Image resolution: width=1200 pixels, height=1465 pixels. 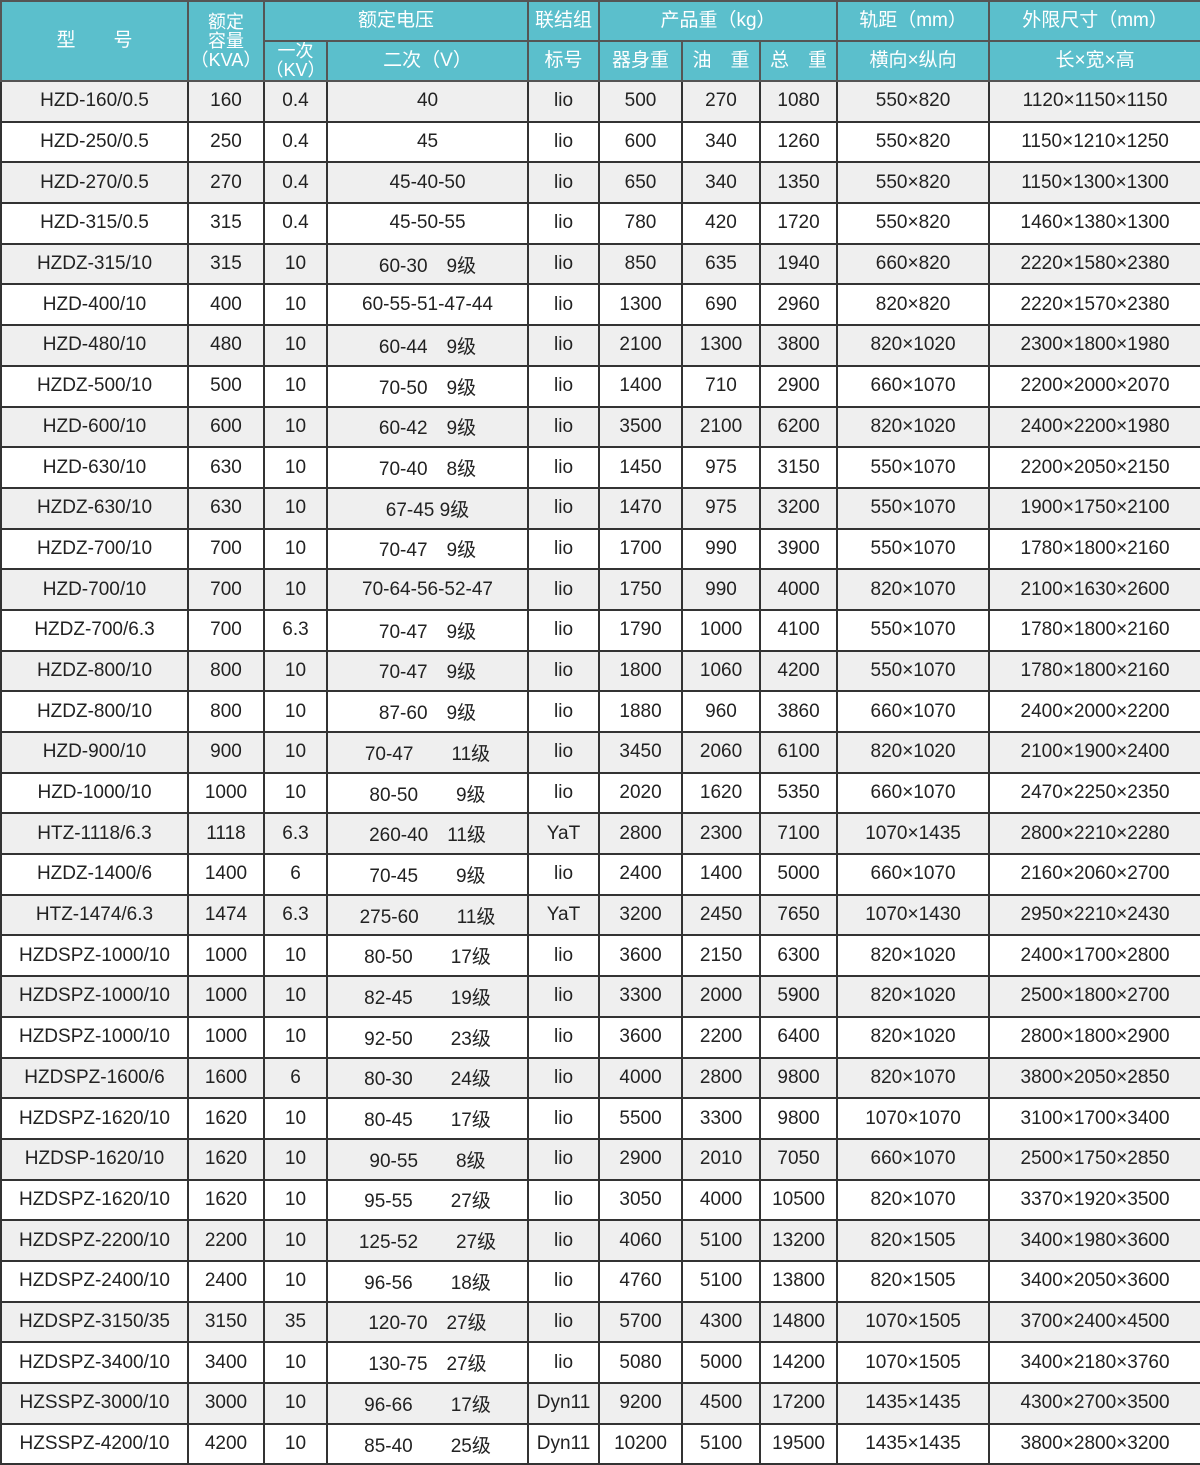 What do you see at coordinates (226, 40) in the screenshot?
I see `header-capacity-line2: 容量` at bounding box center [226, 40].